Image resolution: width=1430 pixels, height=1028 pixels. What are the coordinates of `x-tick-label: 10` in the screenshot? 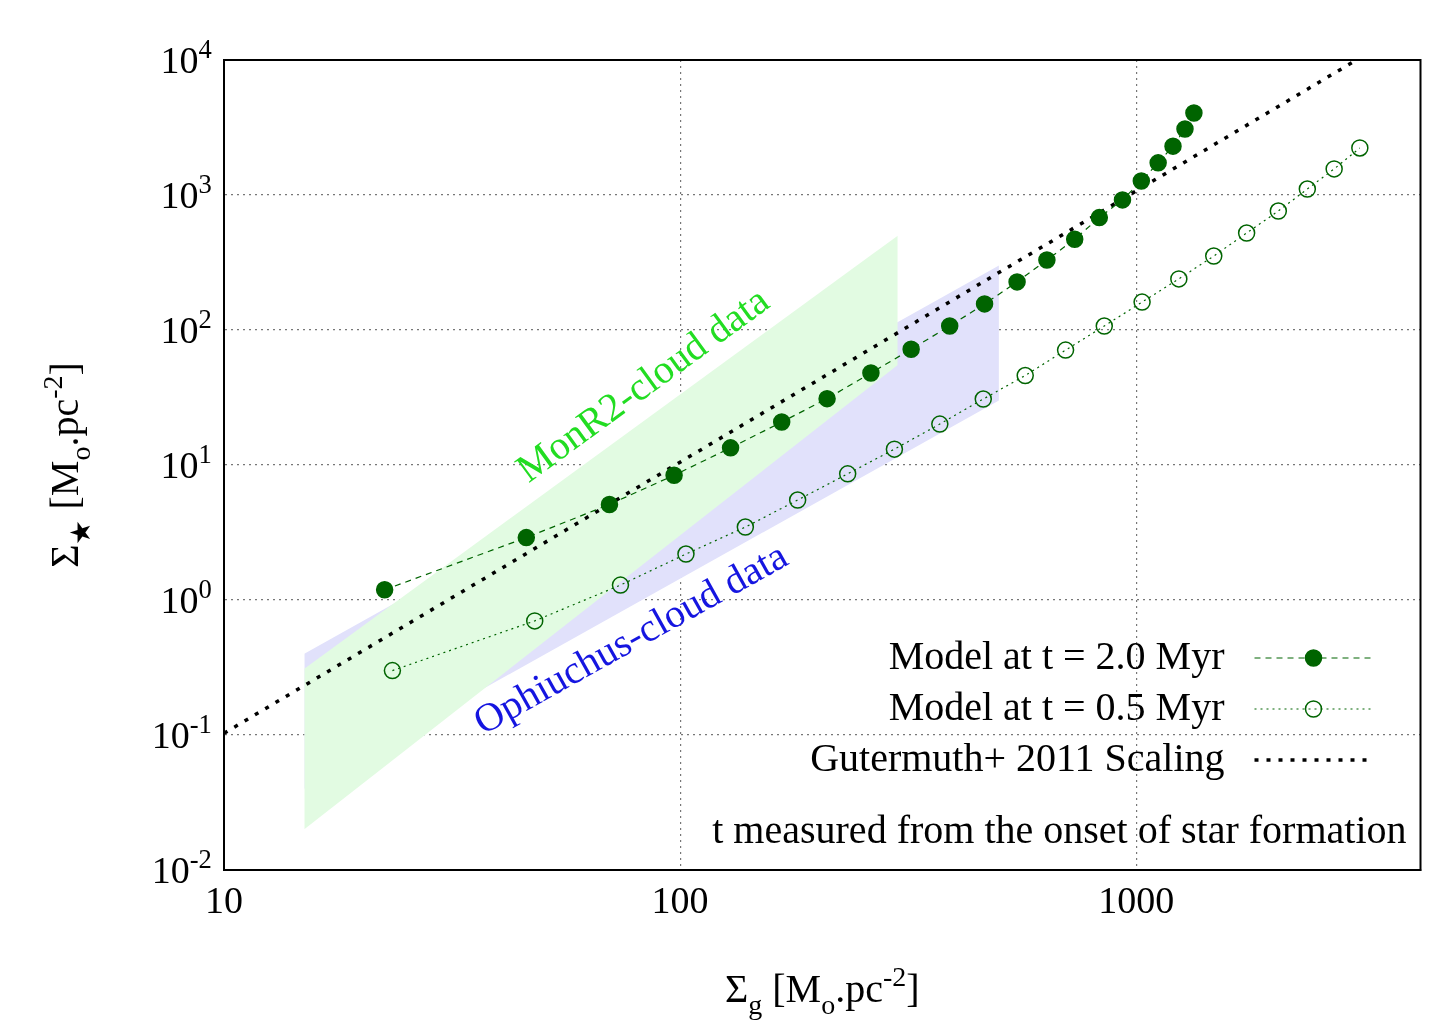 It's located at (224, 899).